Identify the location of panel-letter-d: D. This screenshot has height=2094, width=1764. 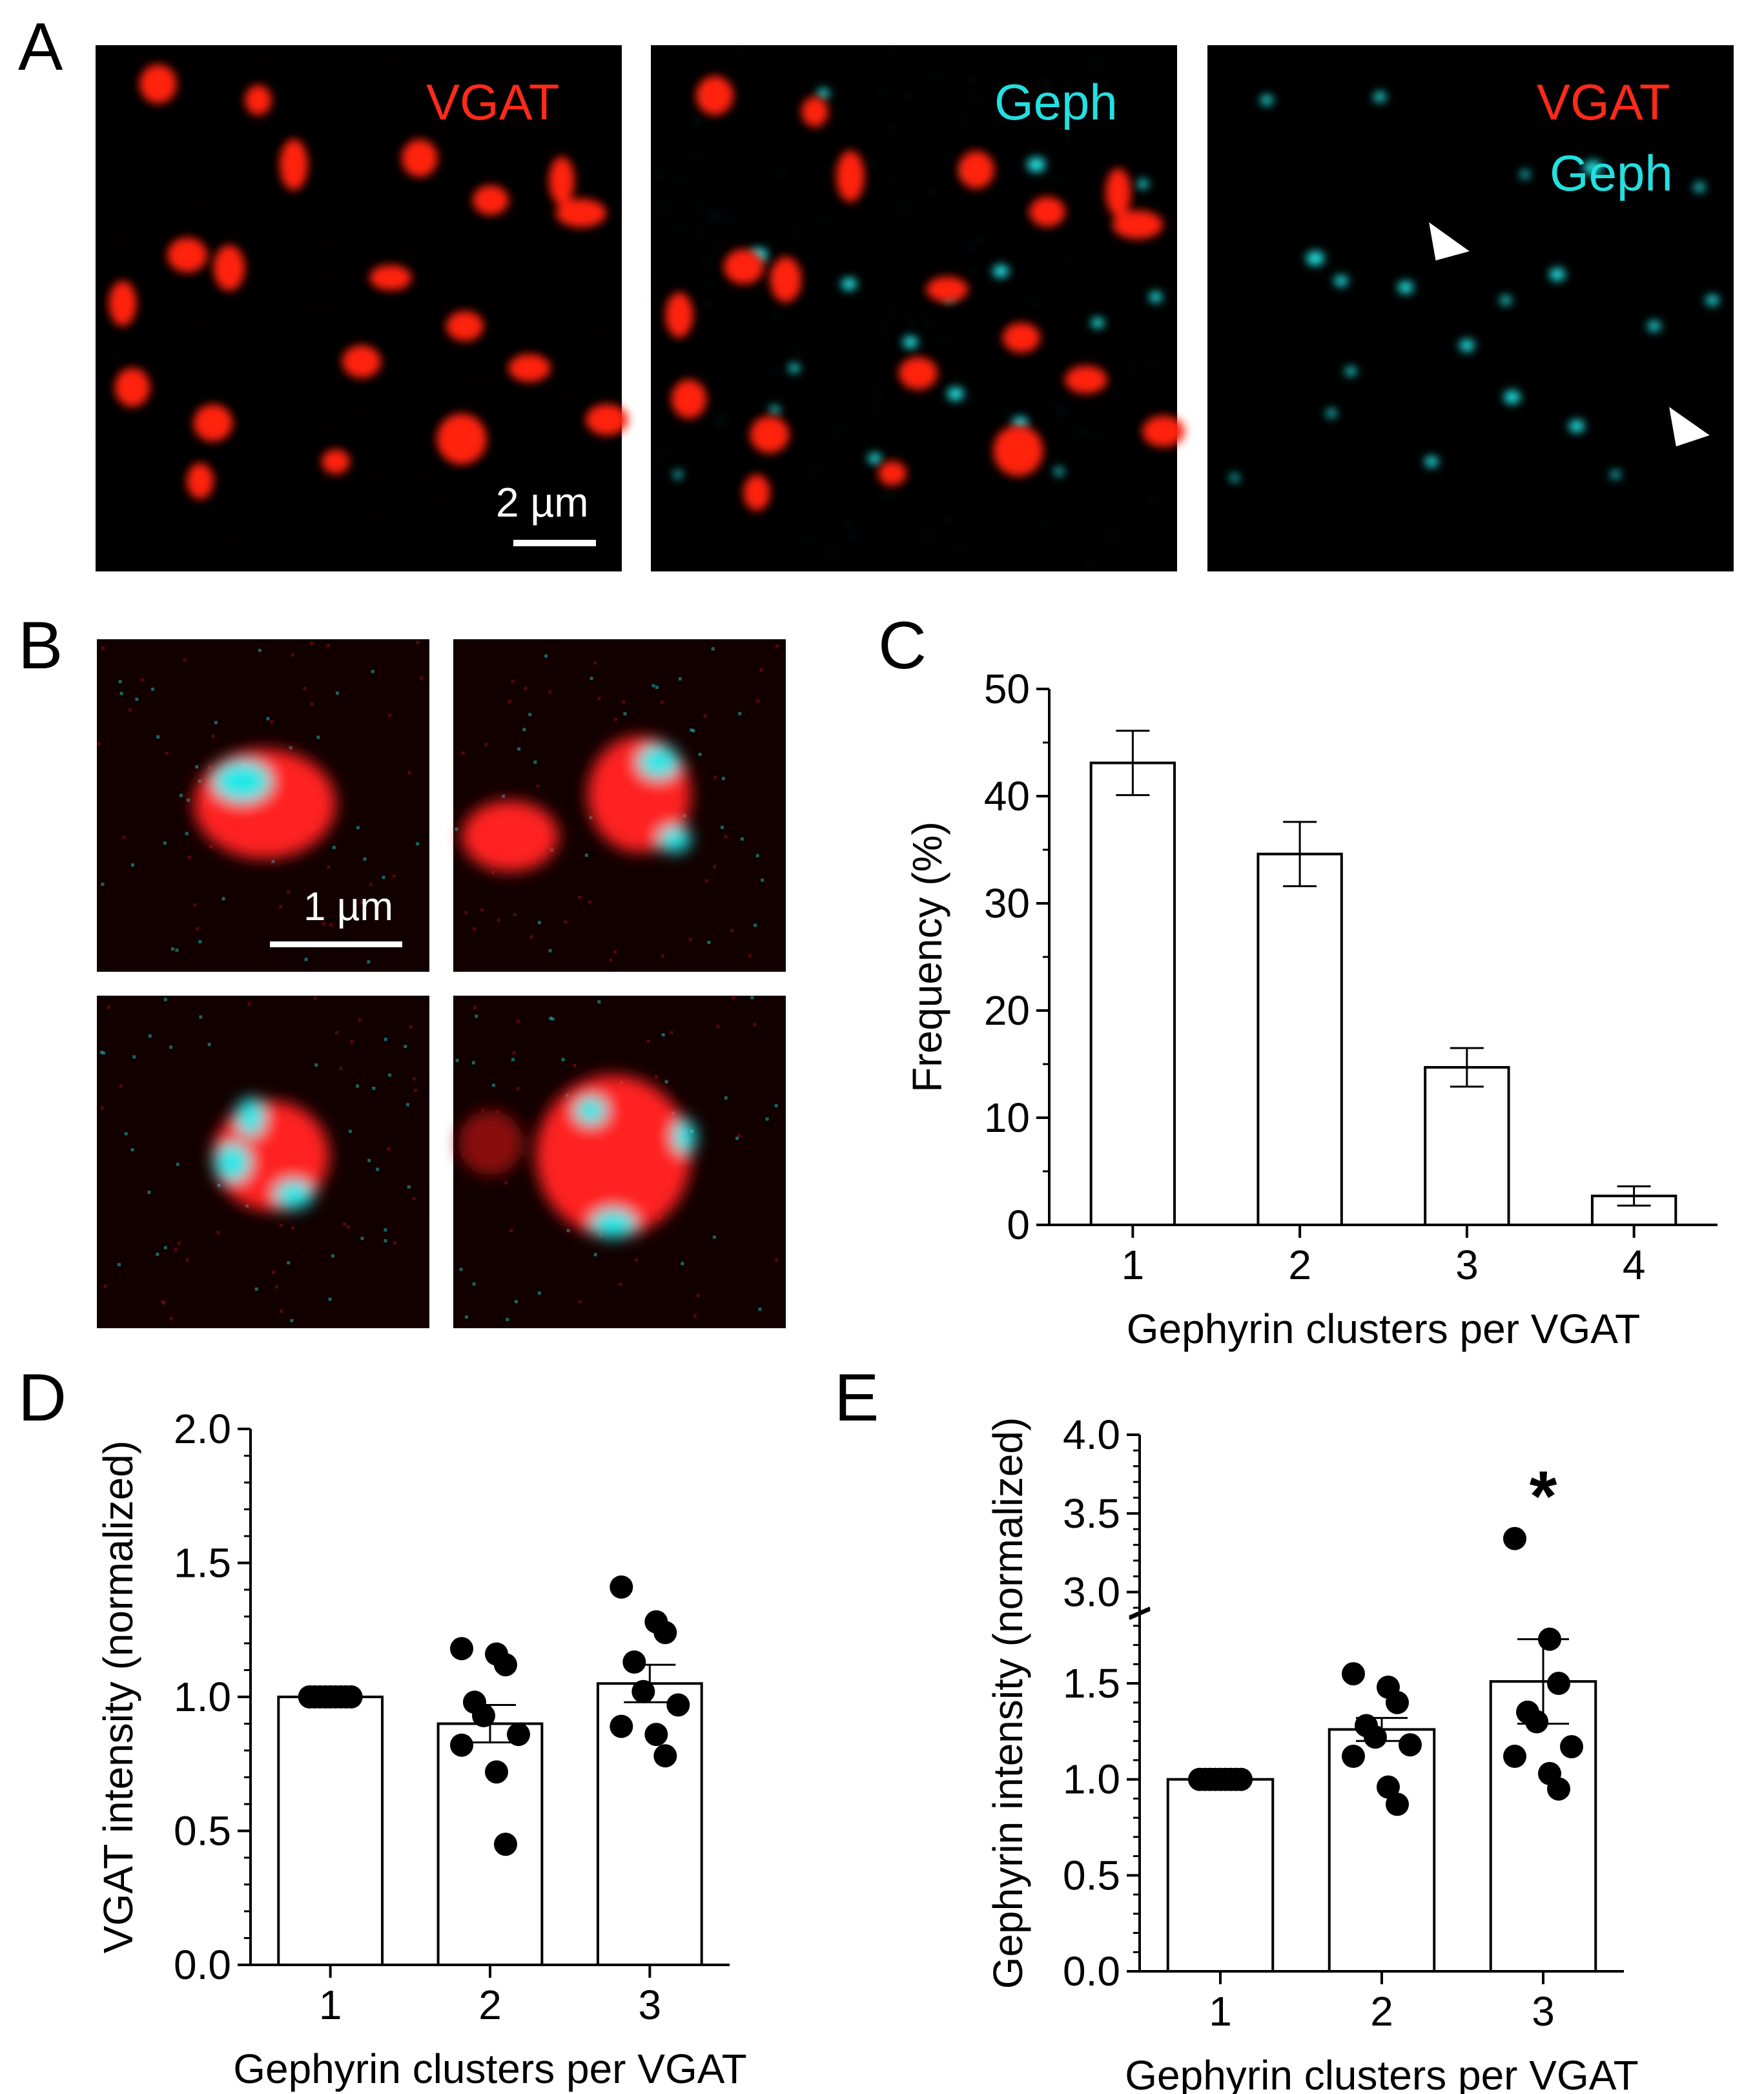
(42, 1397).